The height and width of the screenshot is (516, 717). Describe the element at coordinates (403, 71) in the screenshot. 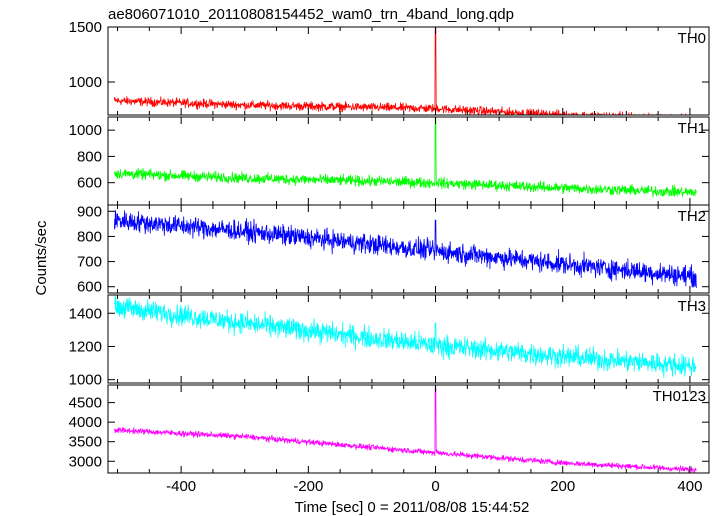

I see `series-line-th0` at that location.